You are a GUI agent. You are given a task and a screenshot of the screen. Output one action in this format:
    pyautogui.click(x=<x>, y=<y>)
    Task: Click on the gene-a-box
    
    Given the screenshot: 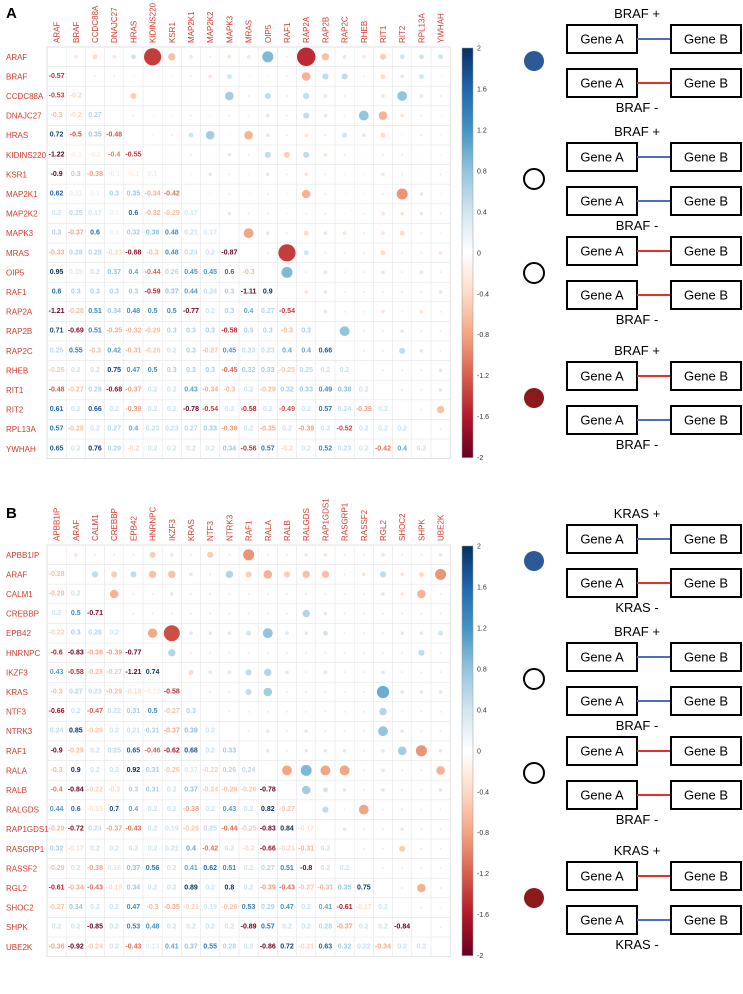 What is the action you would take?
    pyautogui.click(x=602, y=751)
    